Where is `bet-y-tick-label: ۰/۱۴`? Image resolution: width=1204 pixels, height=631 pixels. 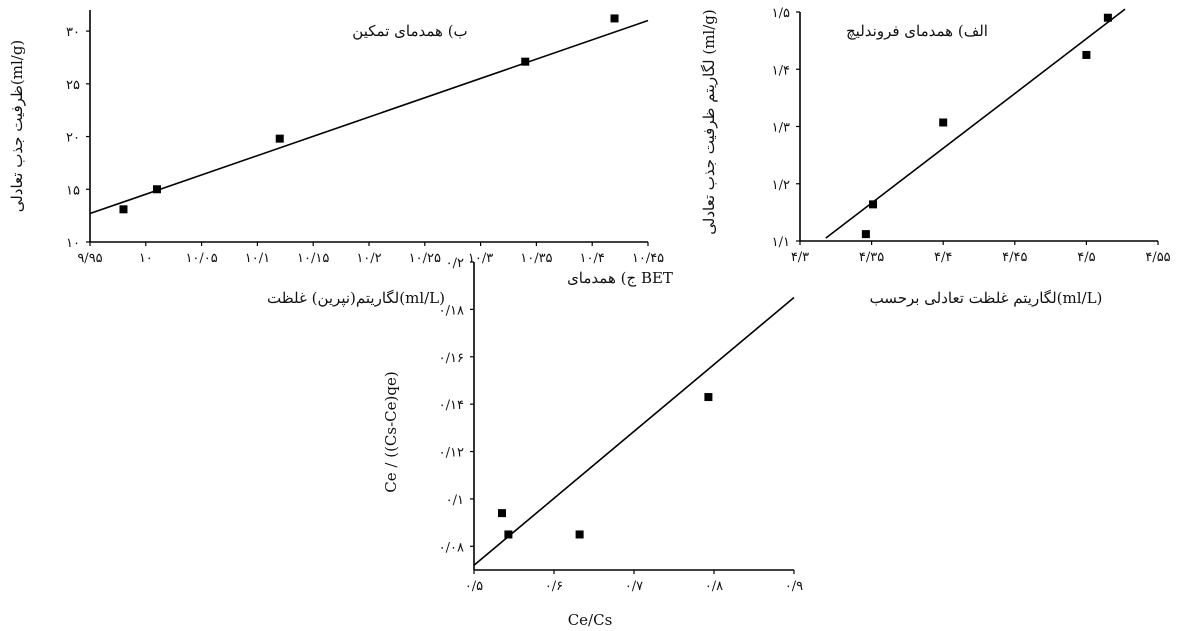 bet-y-tick-label: ۰/۱۴ is located at coordinates (451, 405).